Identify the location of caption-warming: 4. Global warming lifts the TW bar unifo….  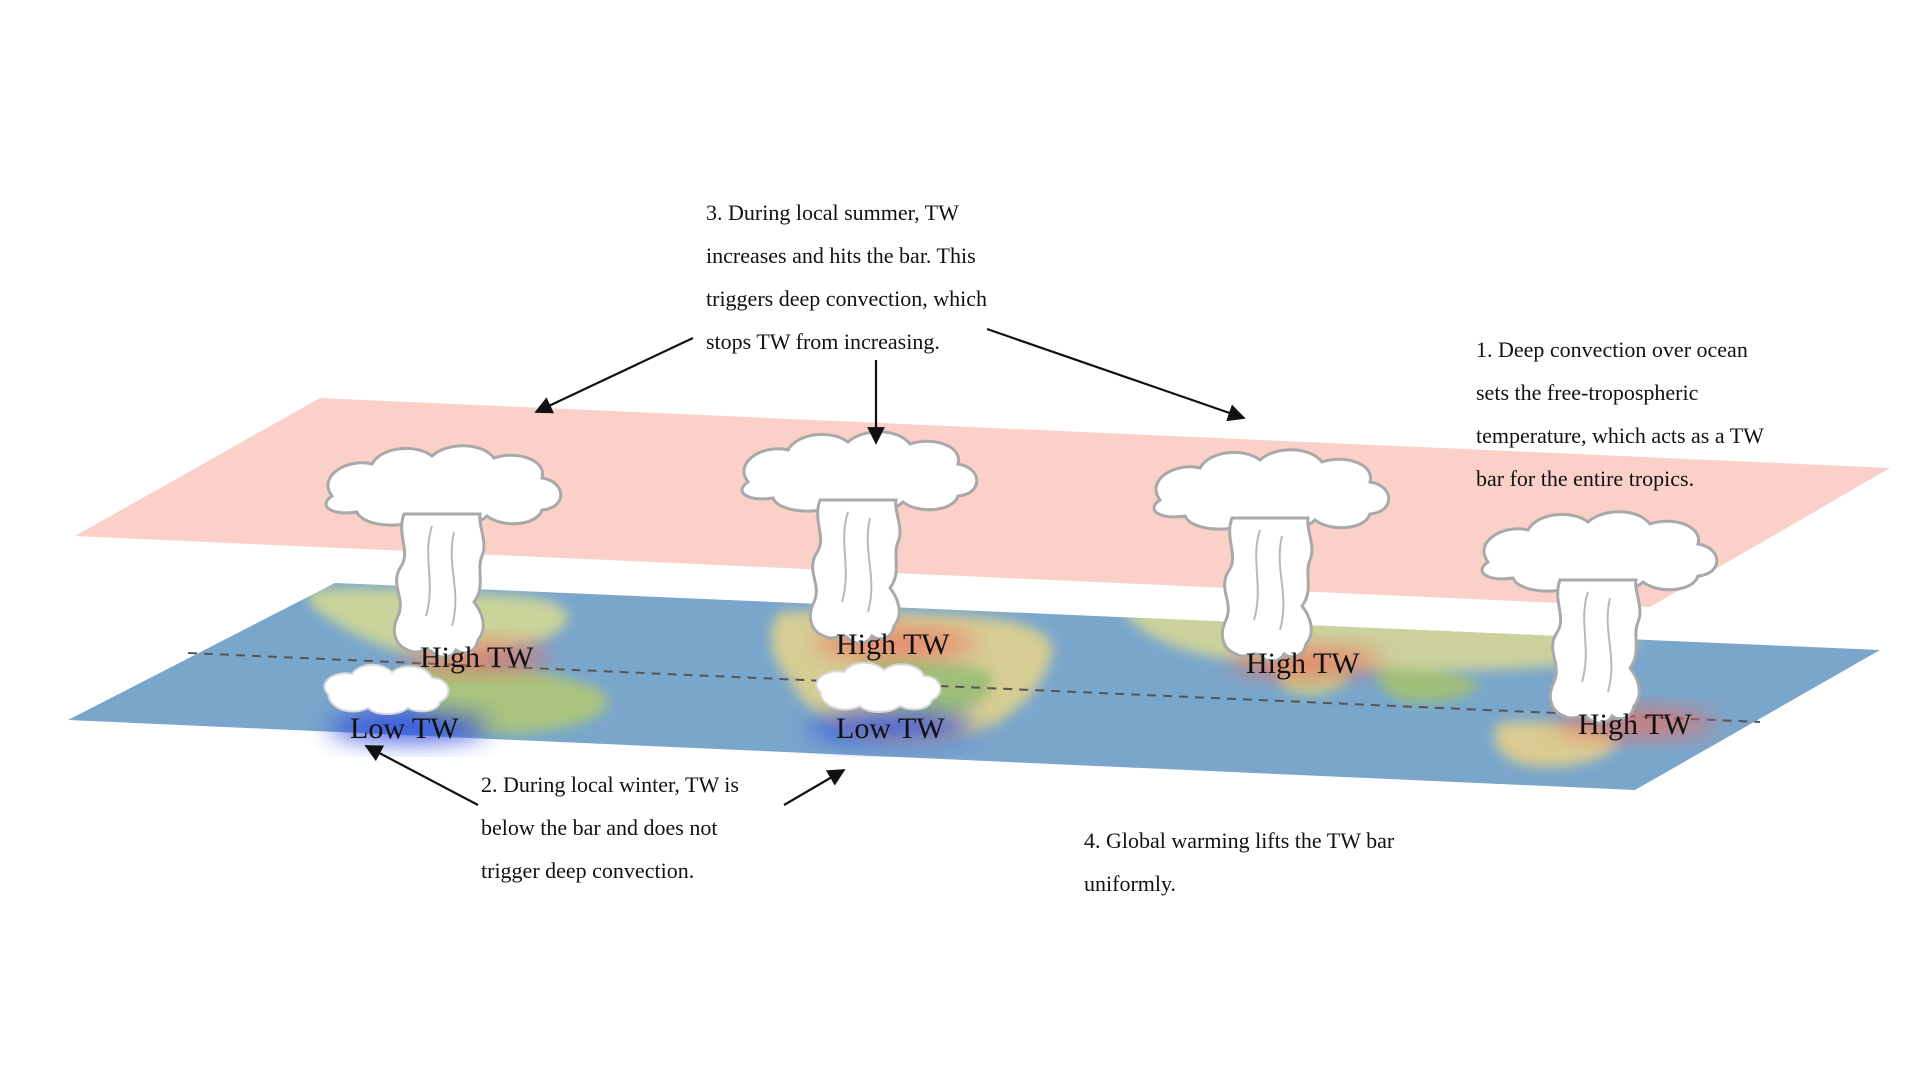
(1239, 862).